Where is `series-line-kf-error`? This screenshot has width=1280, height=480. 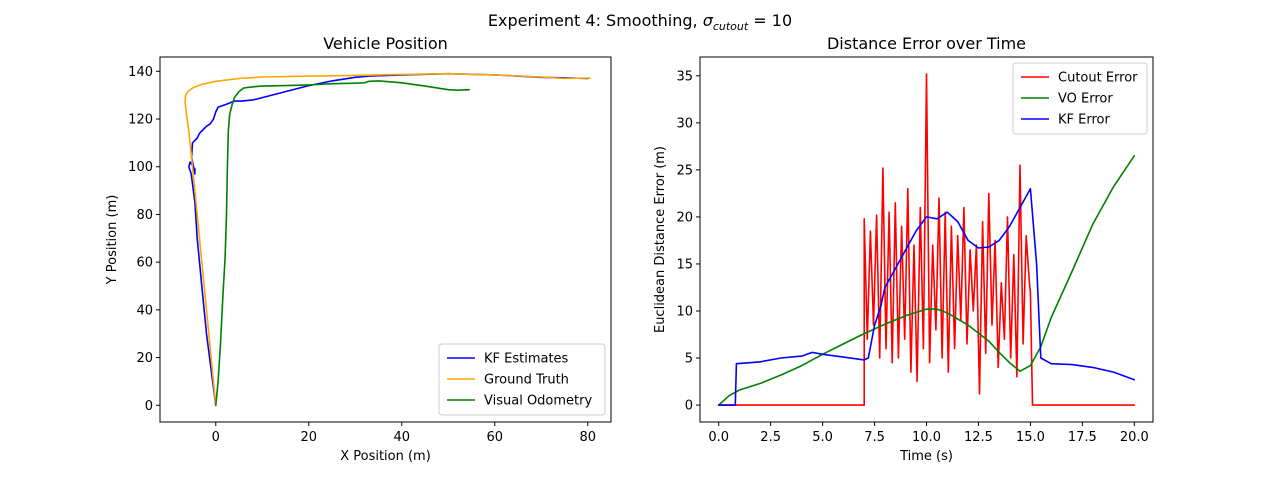 series-line-kf-error is located at coordinates (926, 296).